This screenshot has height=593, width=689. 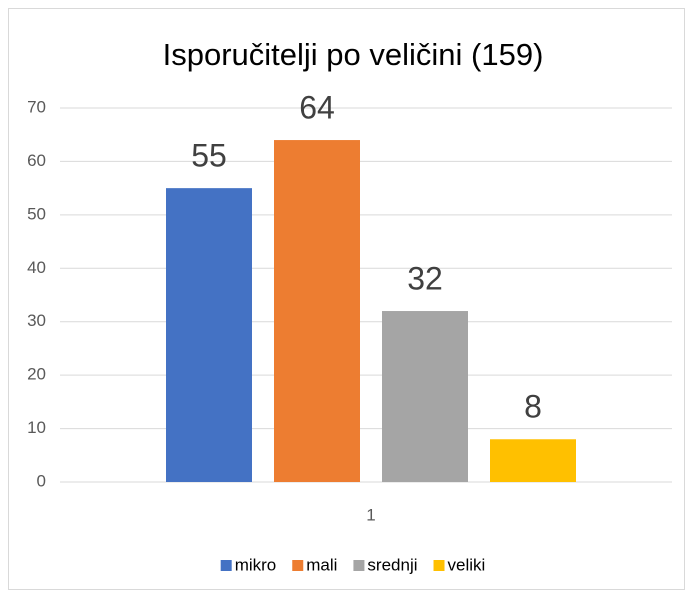 I want to click on y-tick-label: 20, so click(x=36, y=374).